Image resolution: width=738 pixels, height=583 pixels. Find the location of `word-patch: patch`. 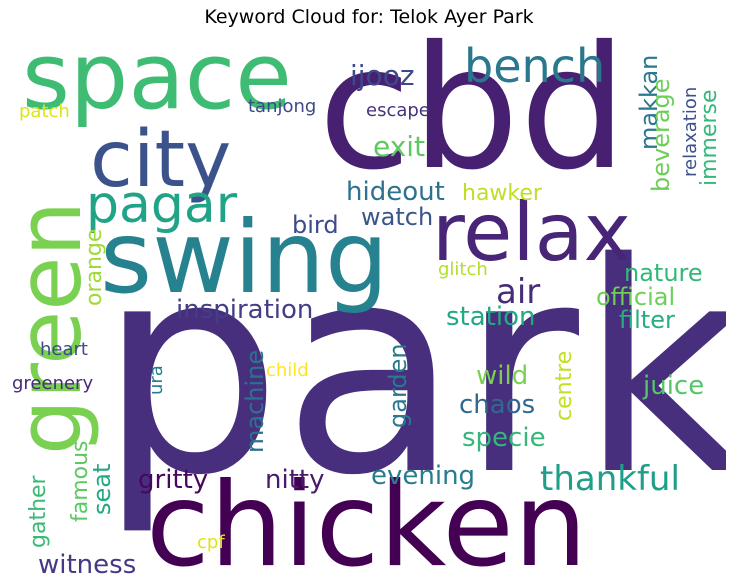

word-patch: patch is located at coordinates (44, 111).